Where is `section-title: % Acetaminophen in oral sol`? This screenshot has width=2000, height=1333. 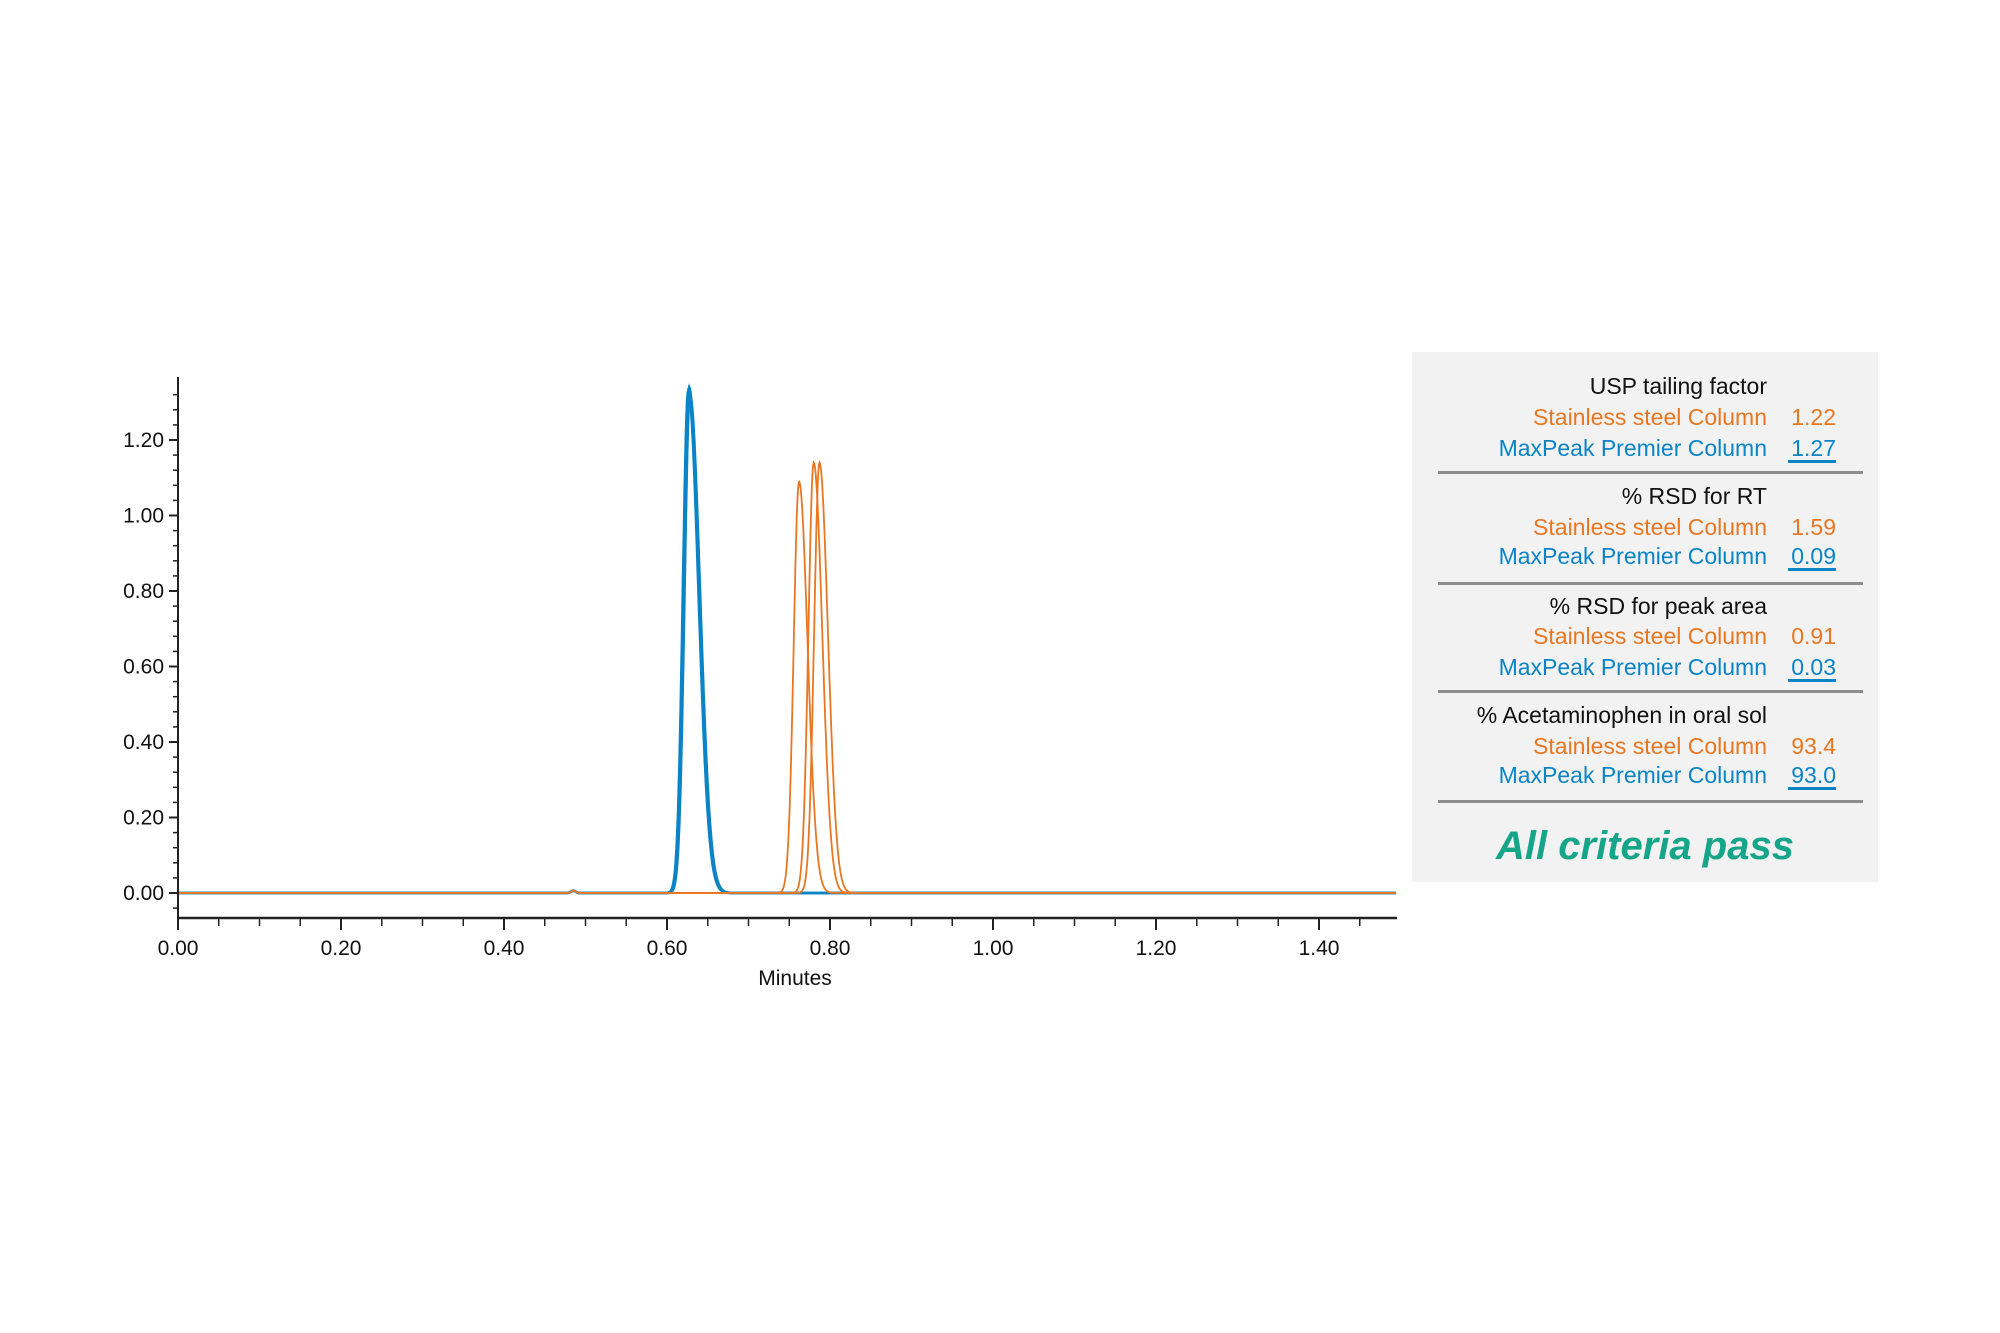
section-title: % Acetaminophen in oral sol is located at coordinates (1621, 715).